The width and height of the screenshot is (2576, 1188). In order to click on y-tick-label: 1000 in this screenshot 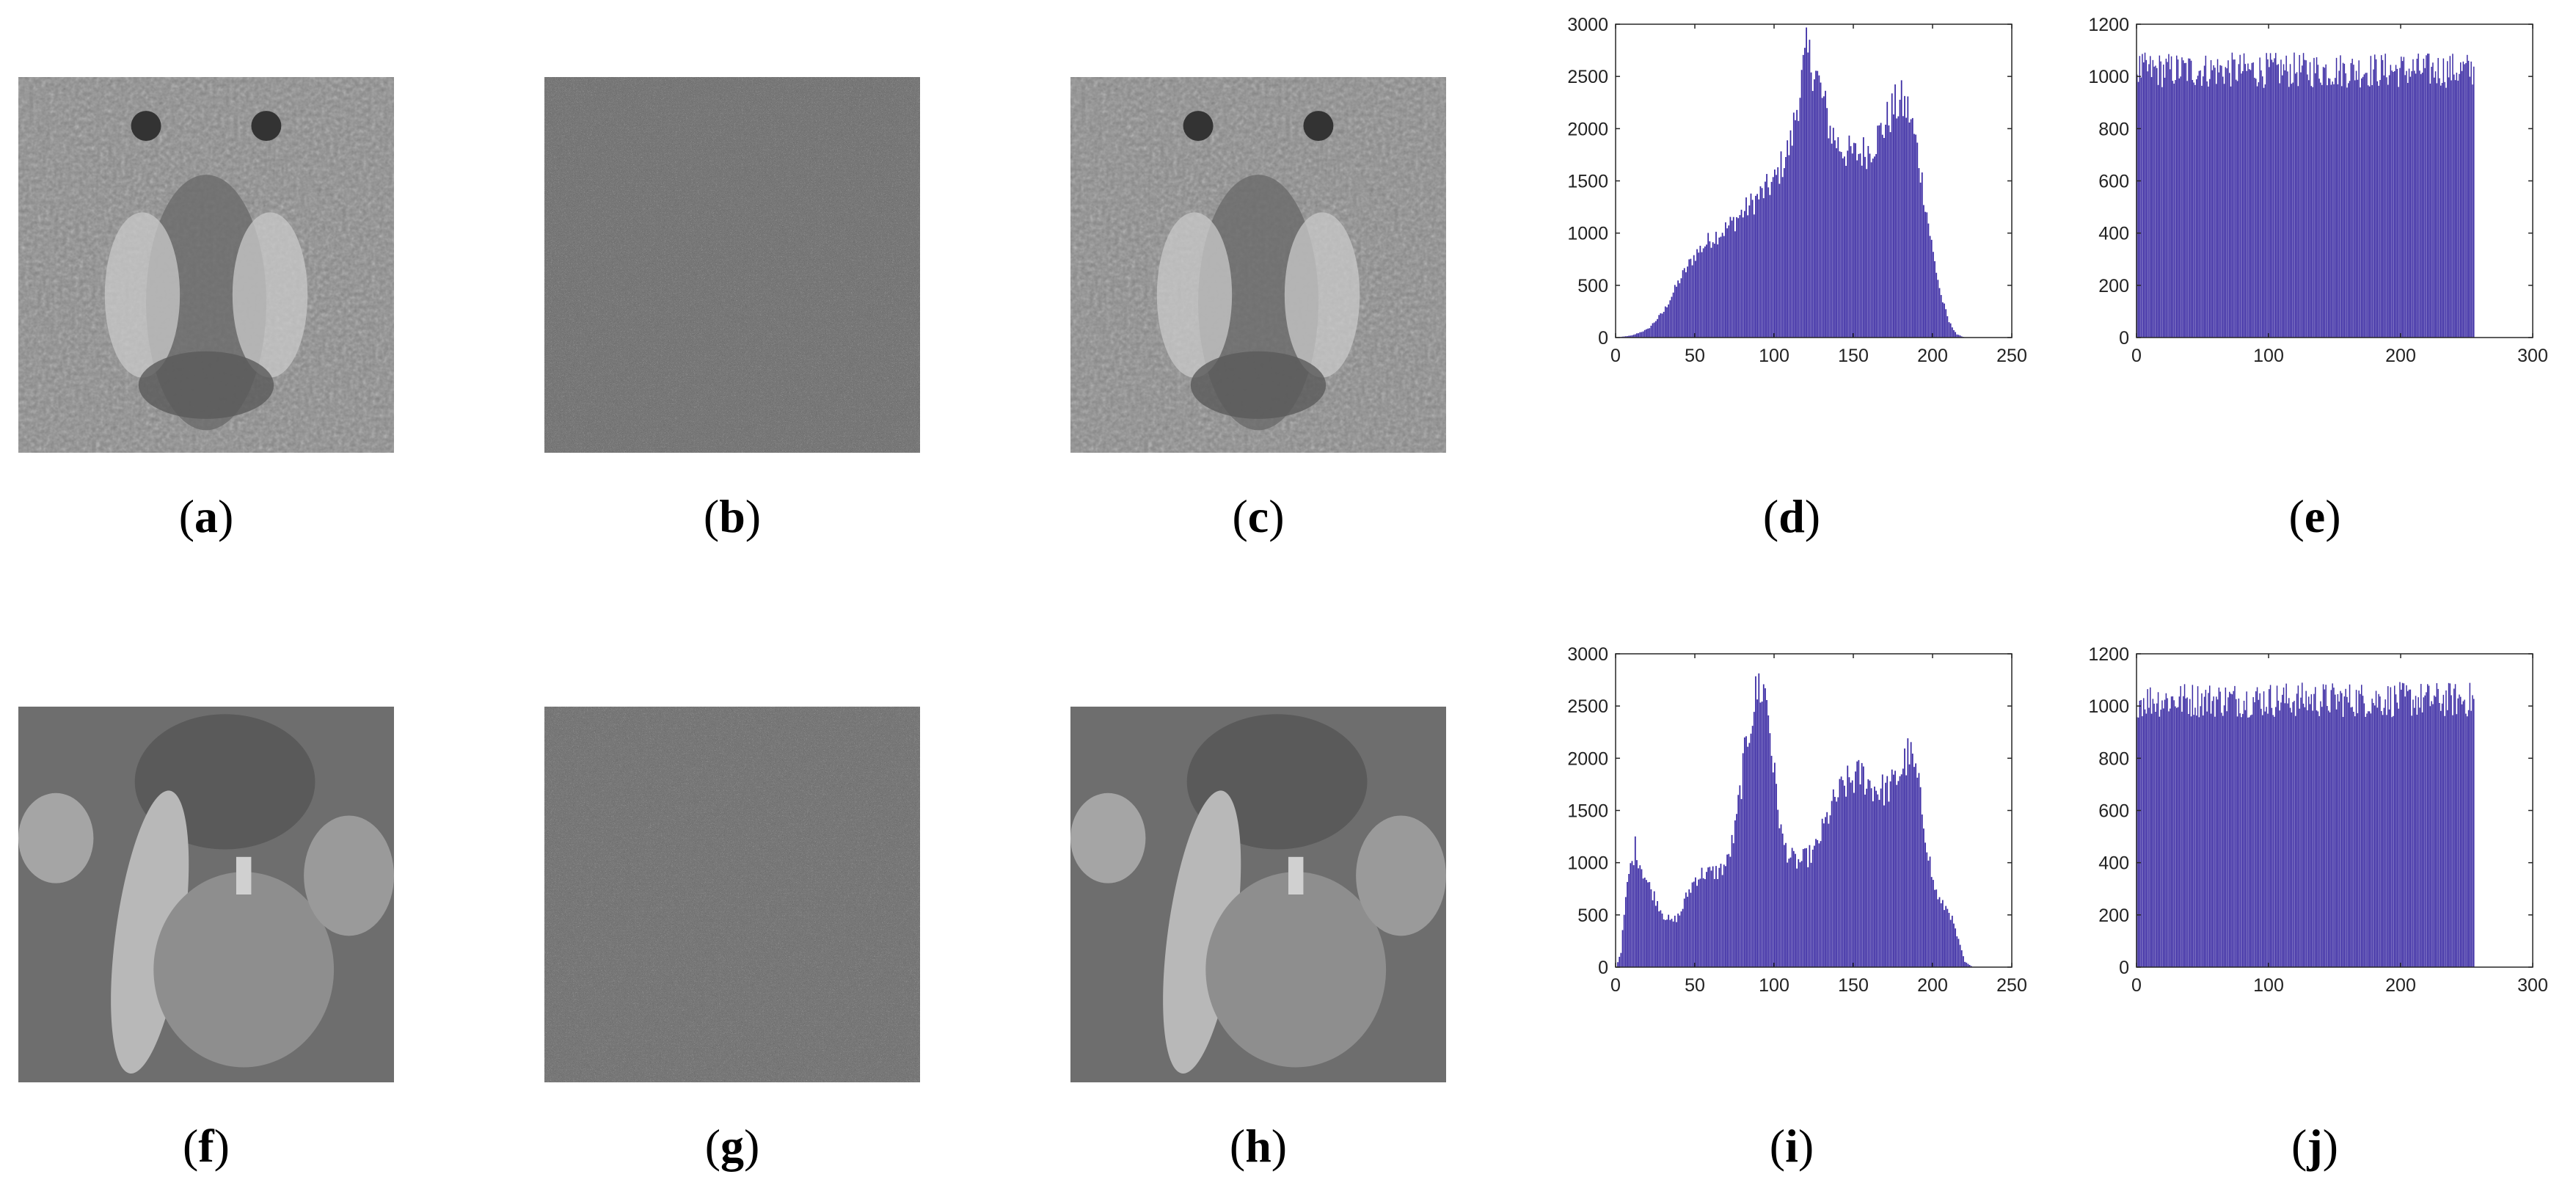, I will do `click(1588, 234)`.